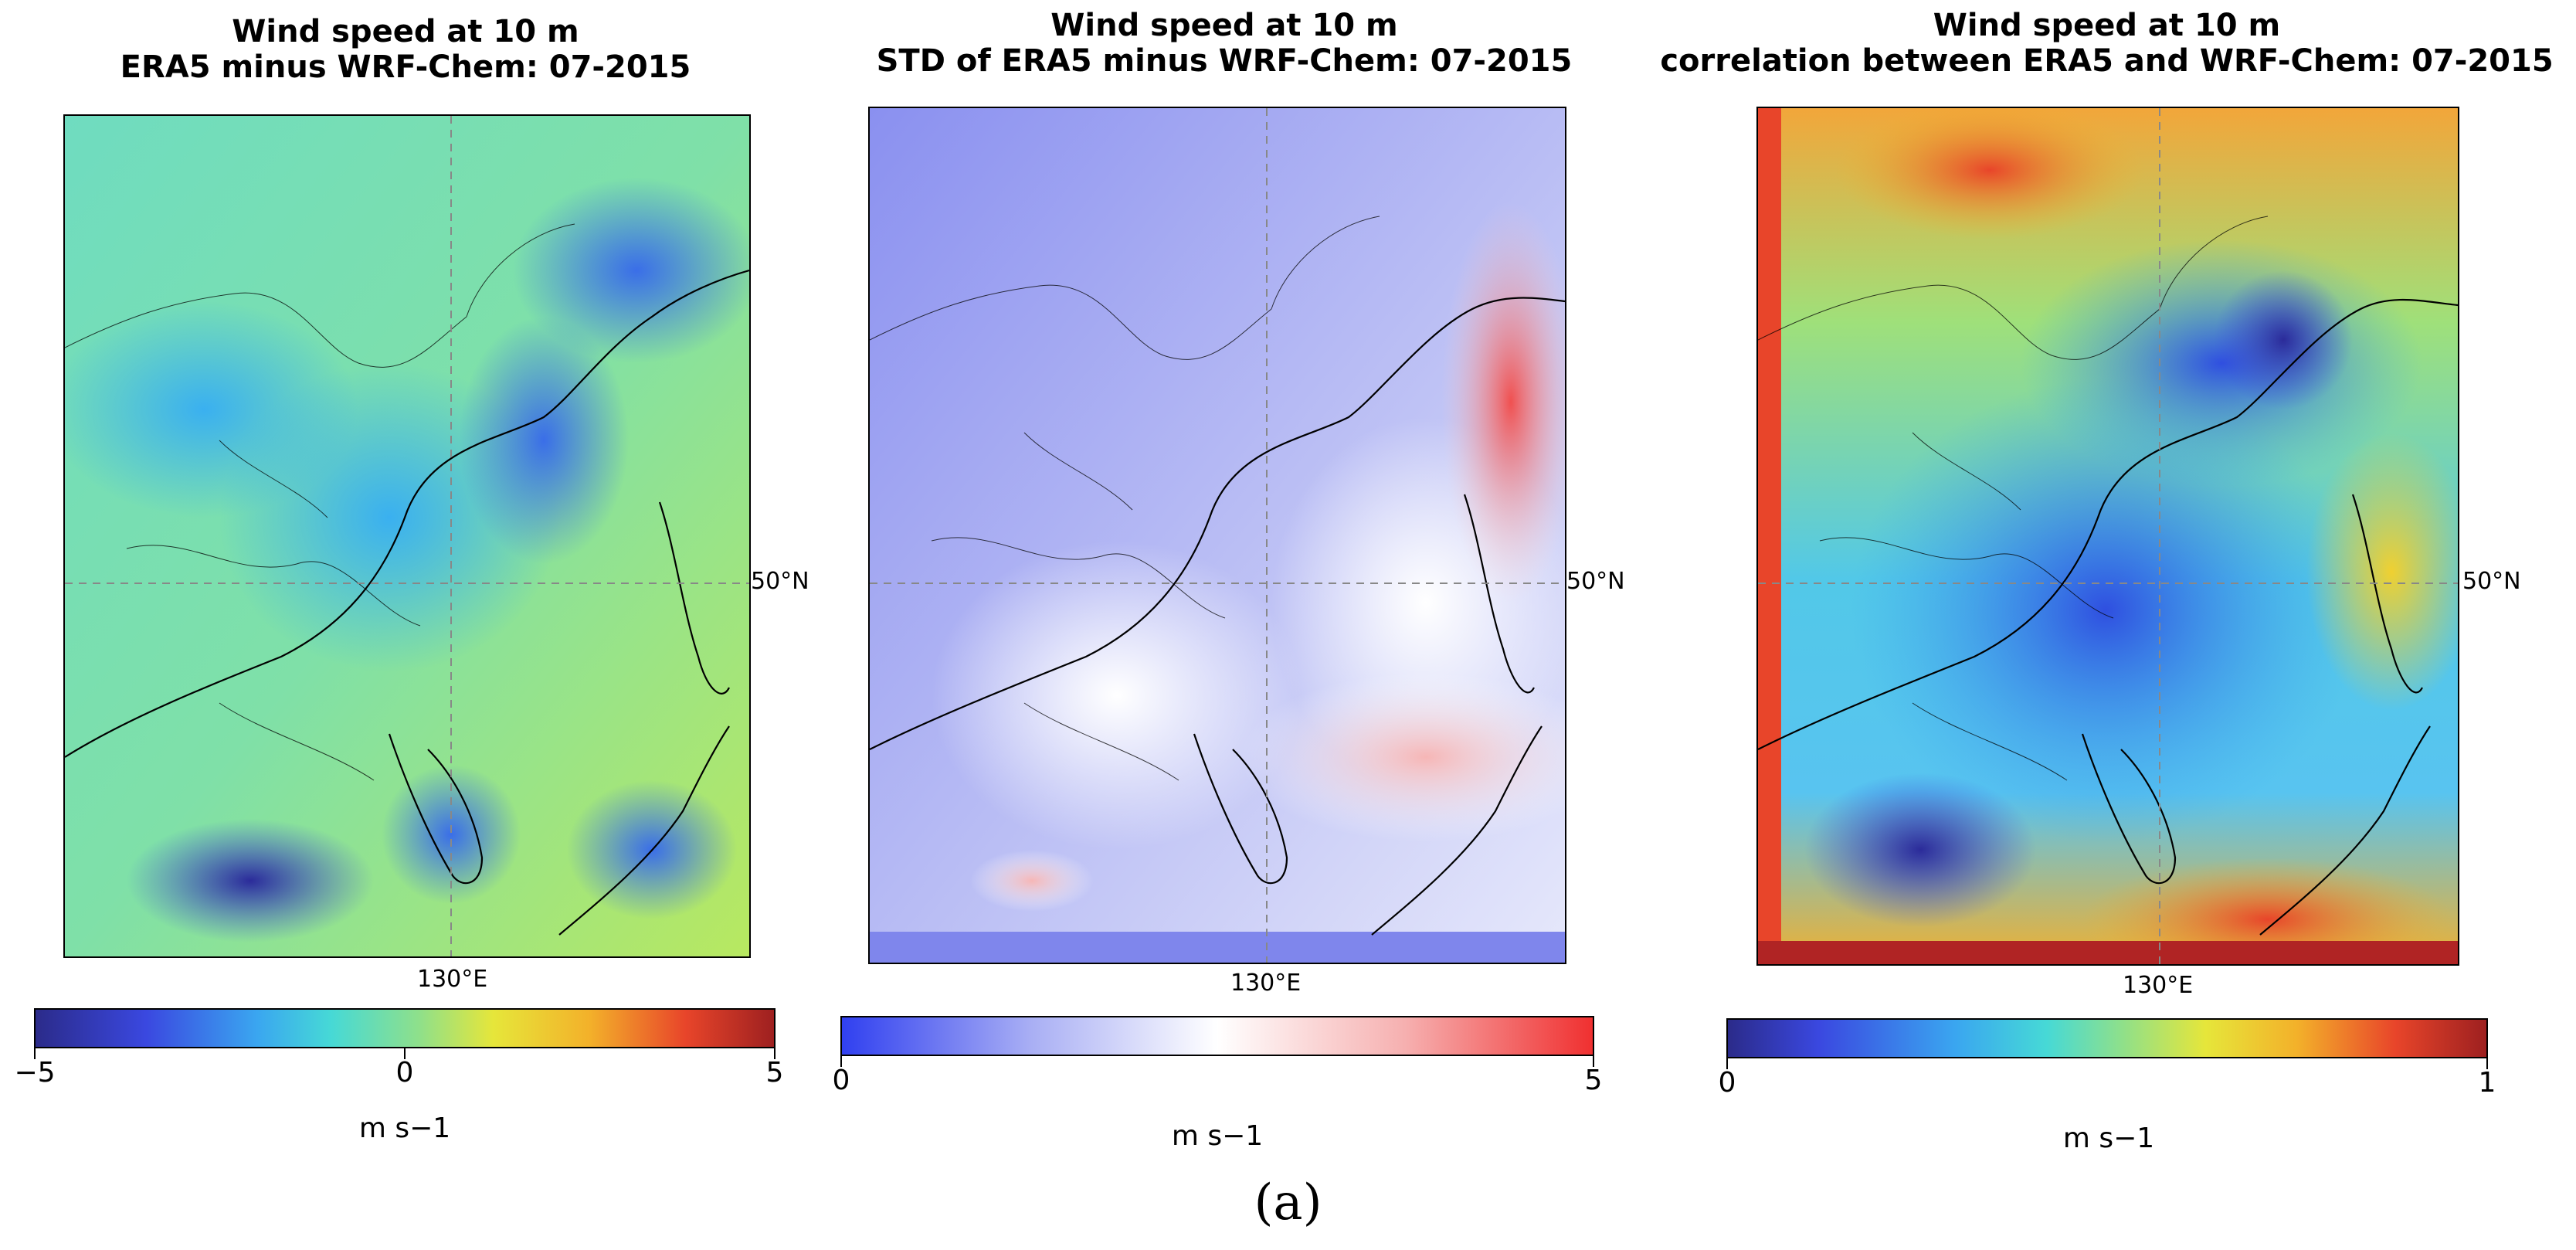 The image size is (2576, 1250). What do you see at coordinates (1288, 1203) in the screenshot?
I see `figure-label: (a)` at bounding box center [1288, 1203].